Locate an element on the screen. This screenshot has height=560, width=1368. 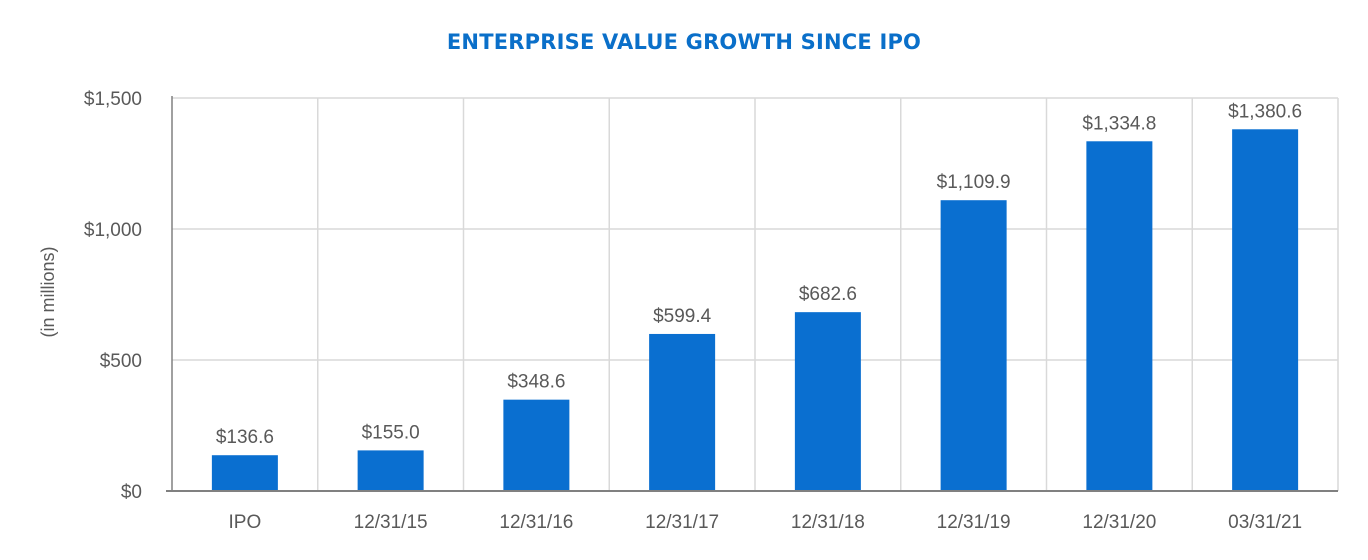
y-tick-label: $1,000 is located at coordinates (113, 230).